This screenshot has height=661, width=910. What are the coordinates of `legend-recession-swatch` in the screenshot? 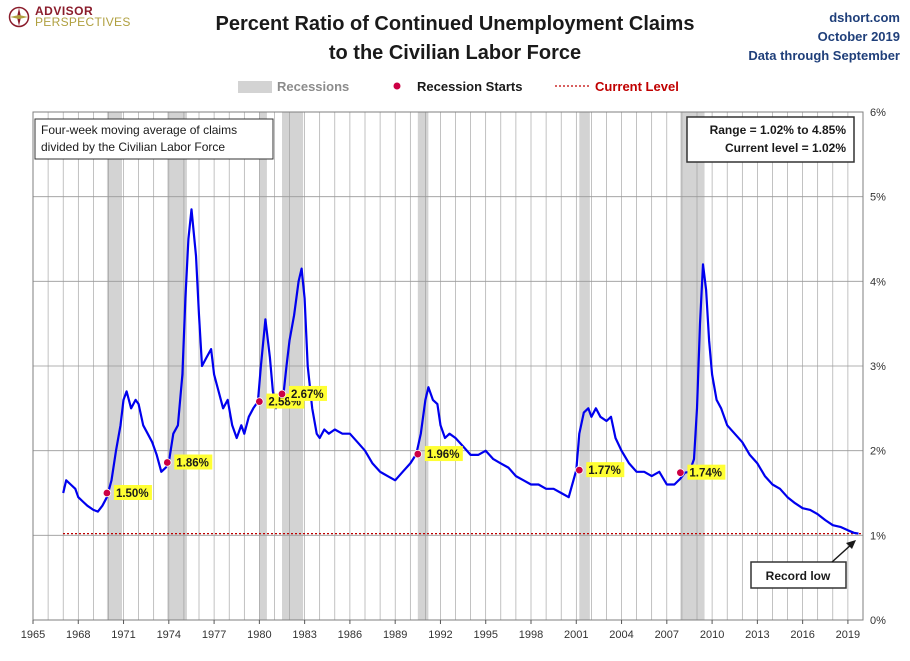 It's located at (255, 87).